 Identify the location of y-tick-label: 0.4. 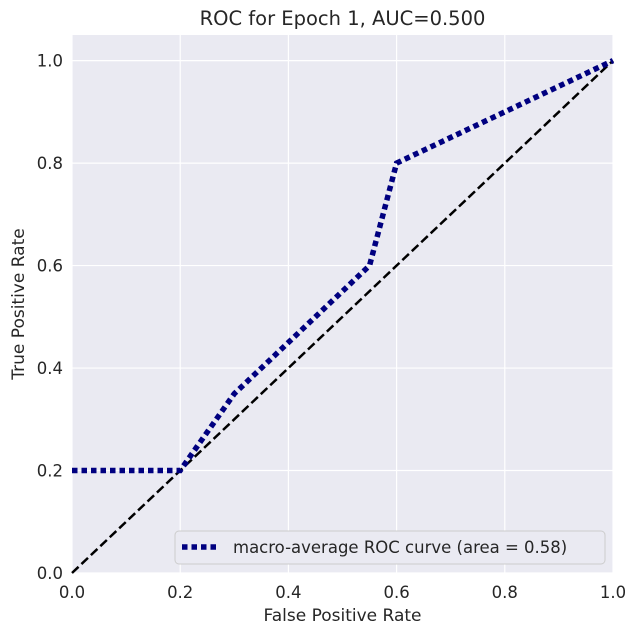
(50, 368).